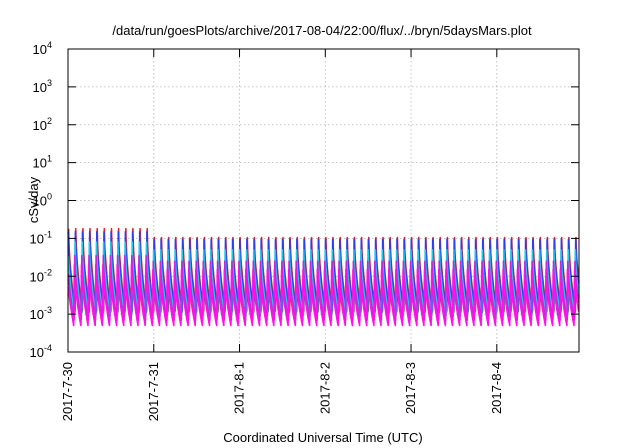 Image resolution: width=640 pixels, height=448 pixels. What do you see at coordinates (153, 391) in the screenshot?
I see `x-tick-label: 2017-7-31` at bounding box center [153, 391].